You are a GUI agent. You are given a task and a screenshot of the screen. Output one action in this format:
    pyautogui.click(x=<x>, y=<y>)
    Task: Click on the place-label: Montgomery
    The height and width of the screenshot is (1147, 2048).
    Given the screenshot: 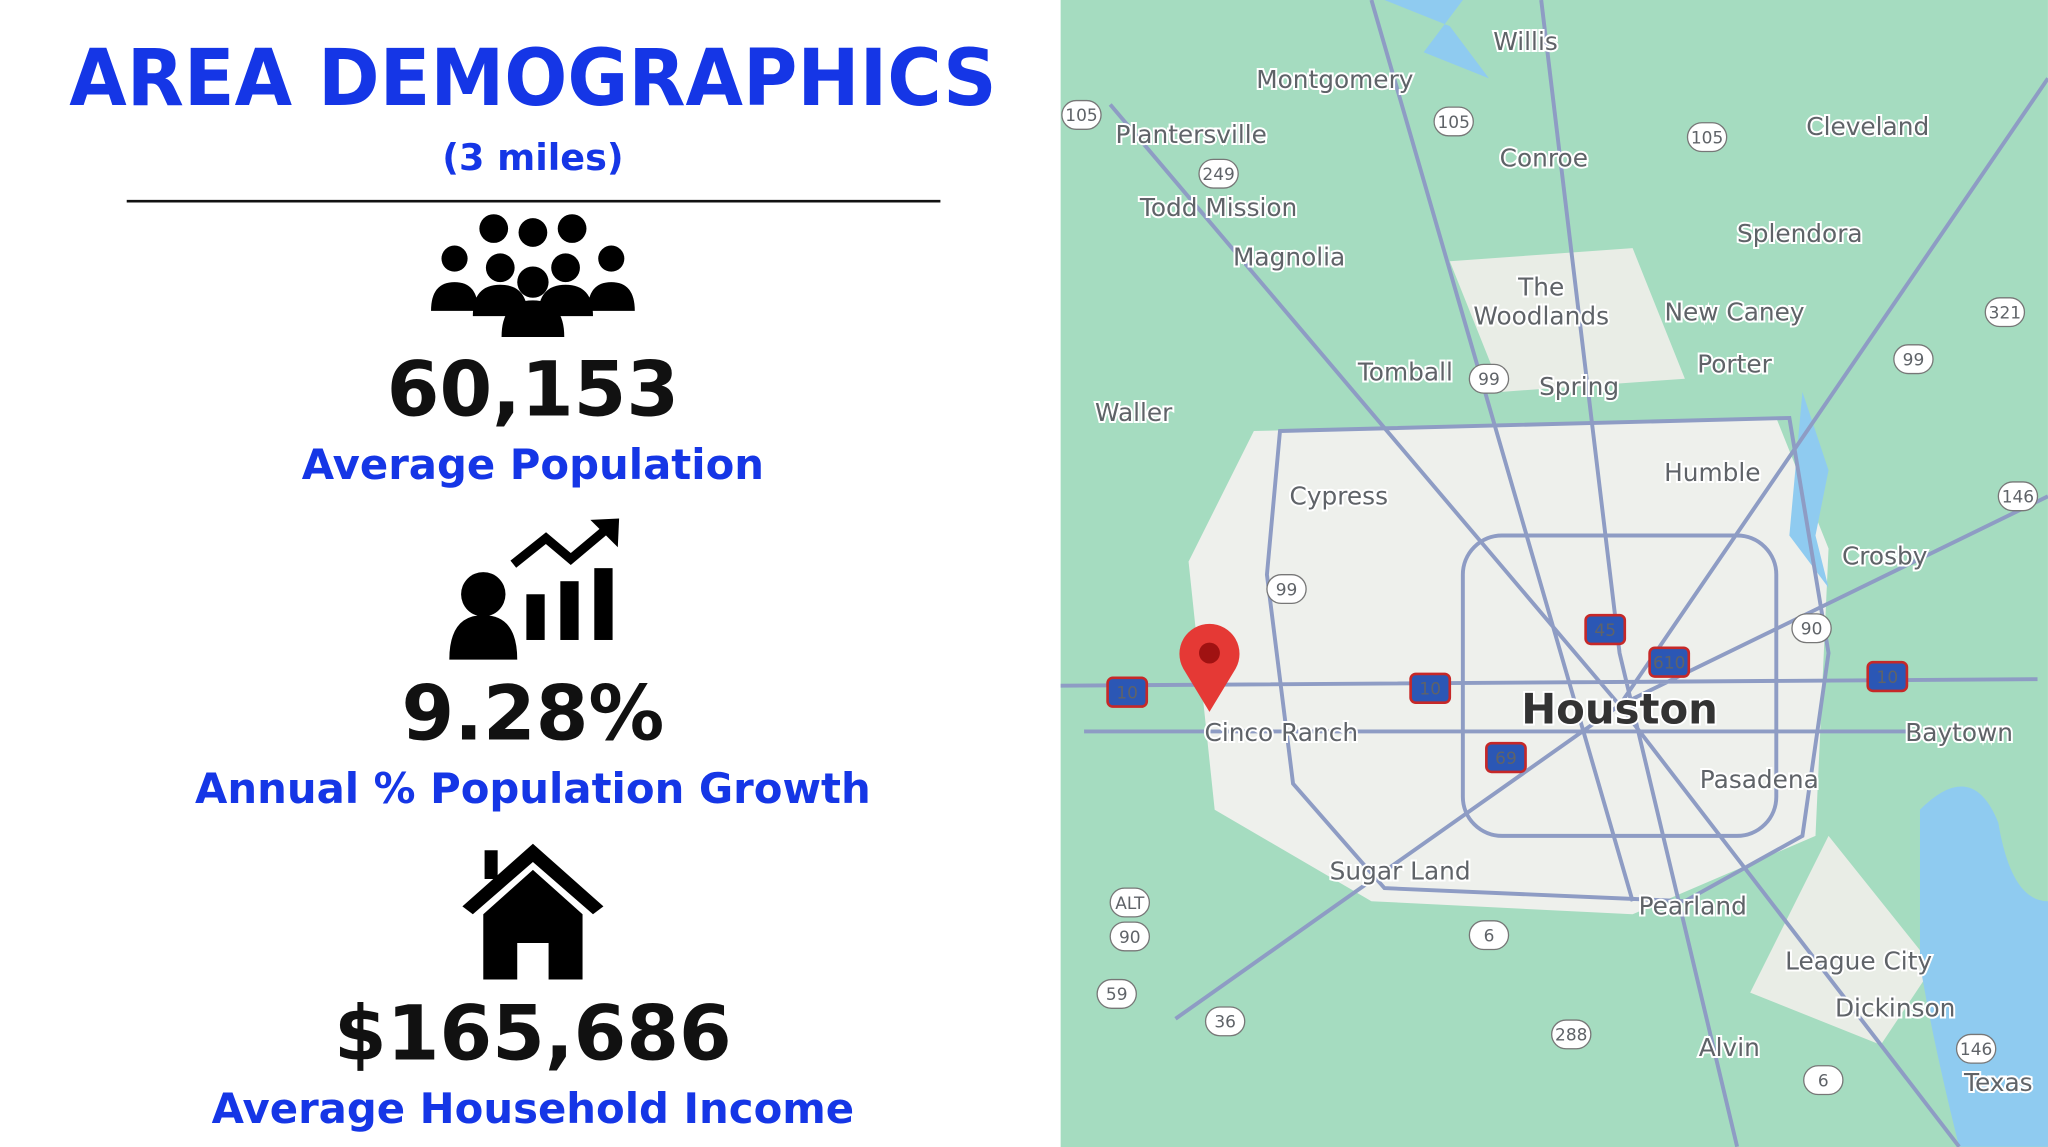 What is the action you would take?
    pyautogui.click(x=1334, y=79)
    